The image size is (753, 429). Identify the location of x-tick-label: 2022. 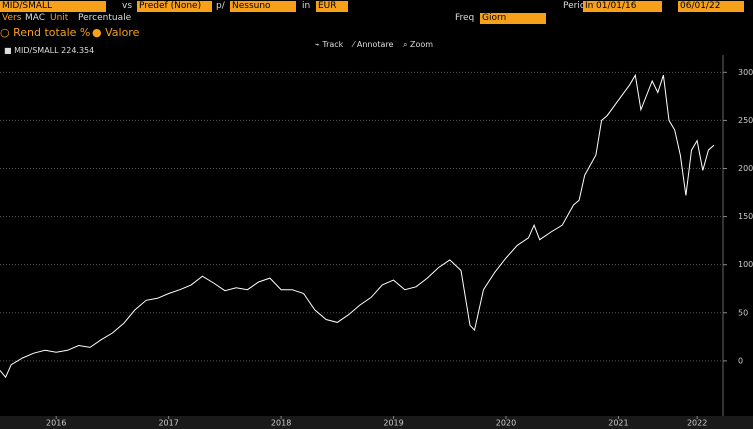
(697, 423).